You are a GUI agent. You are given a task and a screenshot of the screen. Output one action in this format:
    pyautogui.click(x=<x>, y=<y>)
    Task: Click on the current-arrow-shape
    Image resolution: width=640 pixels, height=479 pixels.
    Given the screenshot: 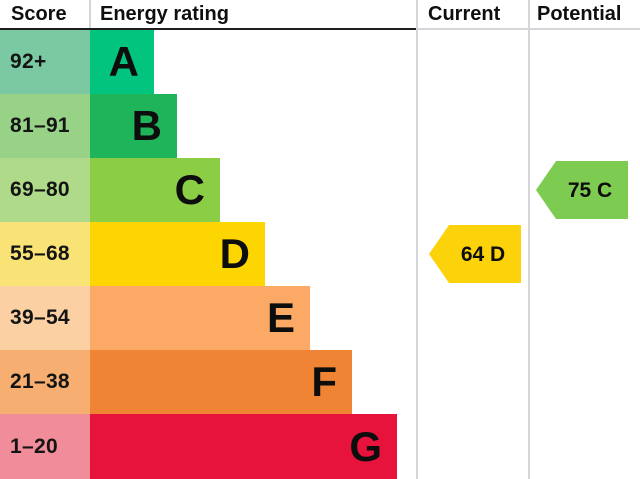 What is the action you would take?
    pyautogui.click(x=475, y=254)
    